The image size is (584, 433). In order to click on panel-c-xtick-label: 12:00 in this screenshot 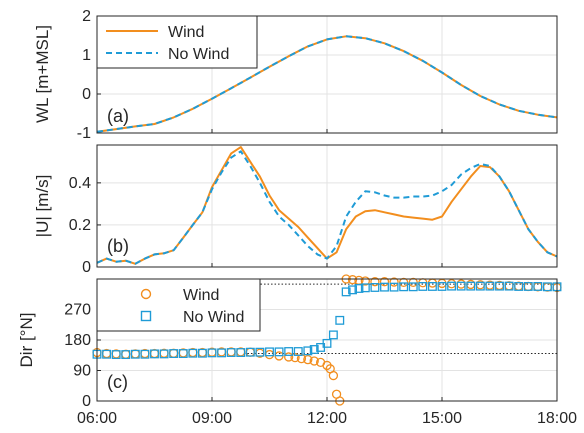, I will do `click(327, 418)`.